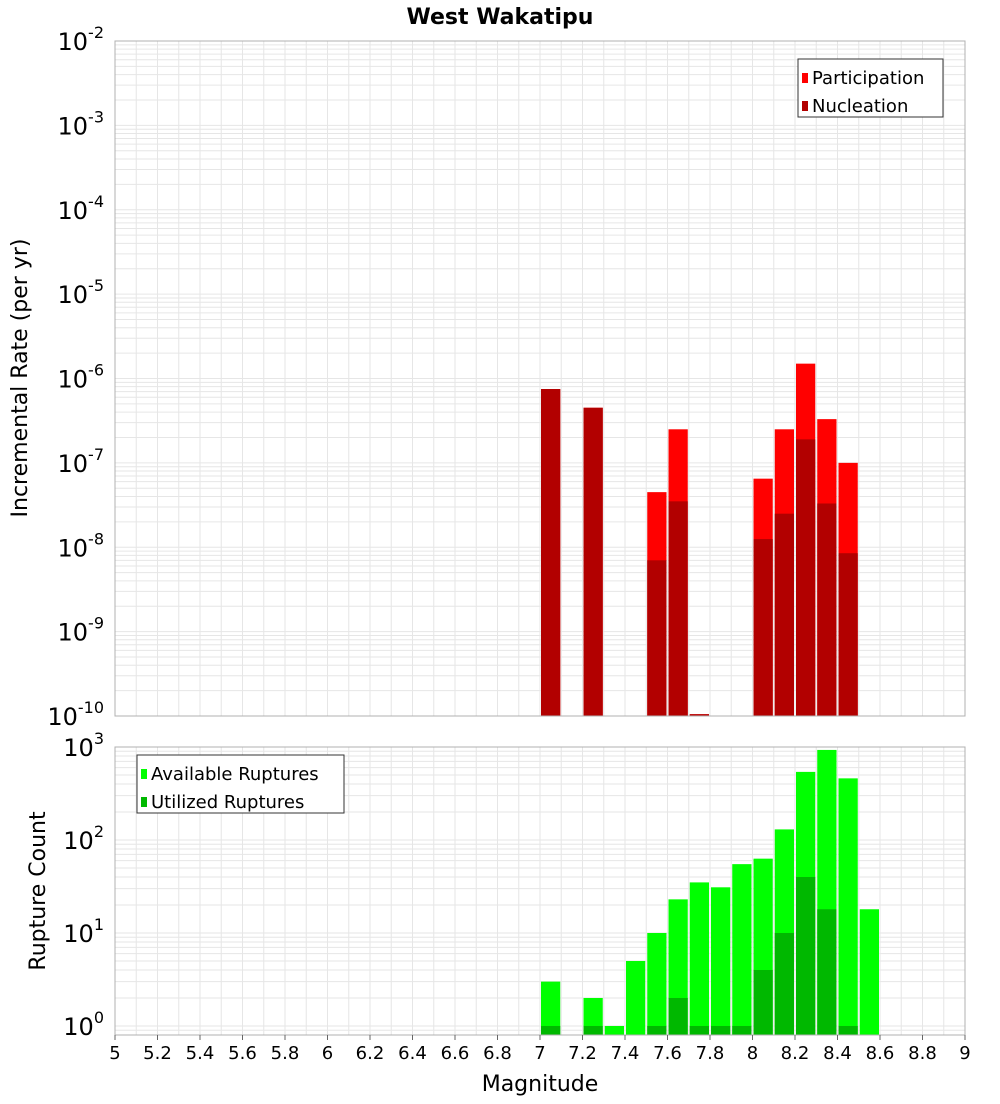 The width and height of the screenshot is (1000, 1104). What do you see at coordinates (497, 1053) in the screenshot?
I see `x-tick-label: 6.8` at bounding box center [497, 1053].